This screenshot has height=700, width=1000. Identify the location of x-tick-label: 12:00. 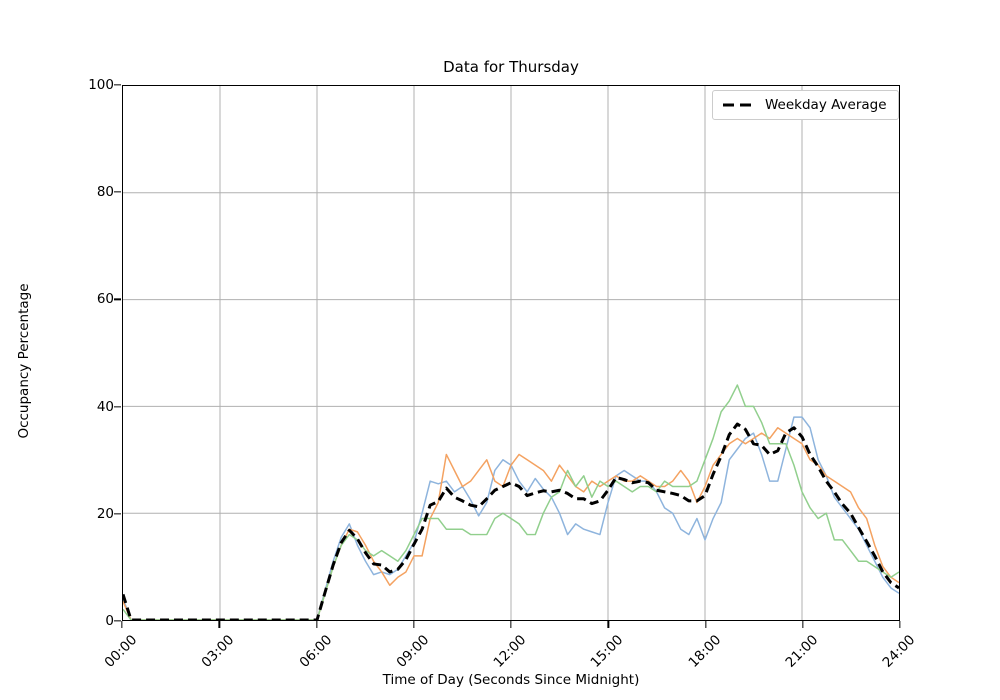
(510, 651).